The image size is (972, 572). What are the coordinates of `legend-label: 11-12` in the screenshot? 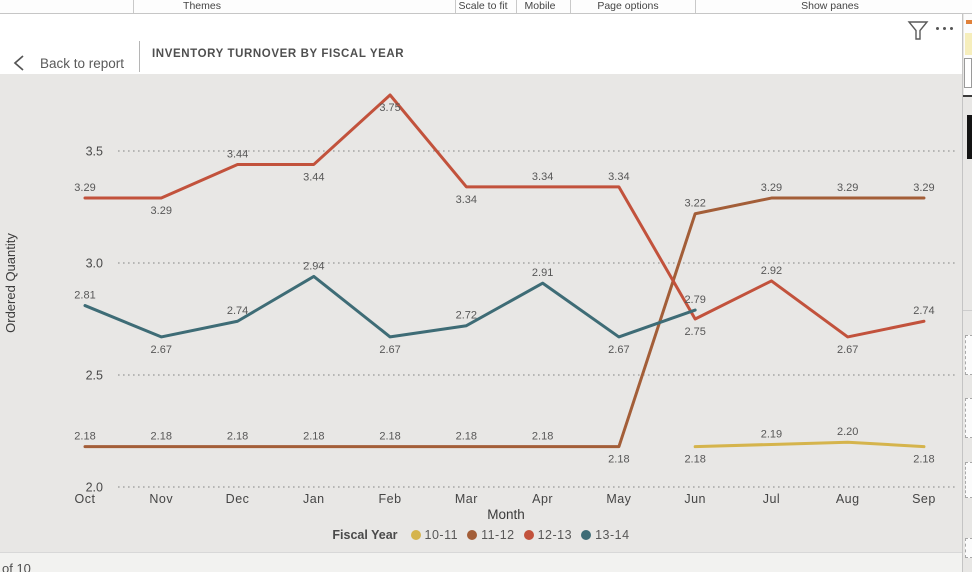 It's located at (498, 535).